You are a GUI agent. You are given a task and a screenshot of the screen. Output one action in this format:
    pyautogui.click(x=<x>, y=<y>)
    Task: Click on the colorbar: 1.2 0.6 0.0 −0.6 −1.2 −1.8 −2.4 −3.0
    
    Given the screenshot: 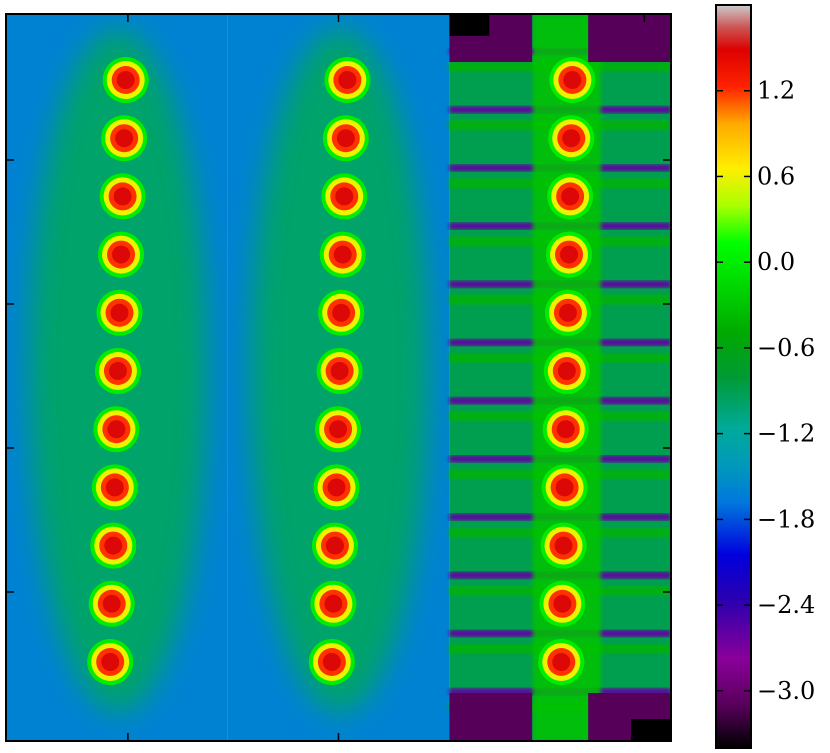 What is the action you would take?
    pyautogui.click(x=765, y=376)
    